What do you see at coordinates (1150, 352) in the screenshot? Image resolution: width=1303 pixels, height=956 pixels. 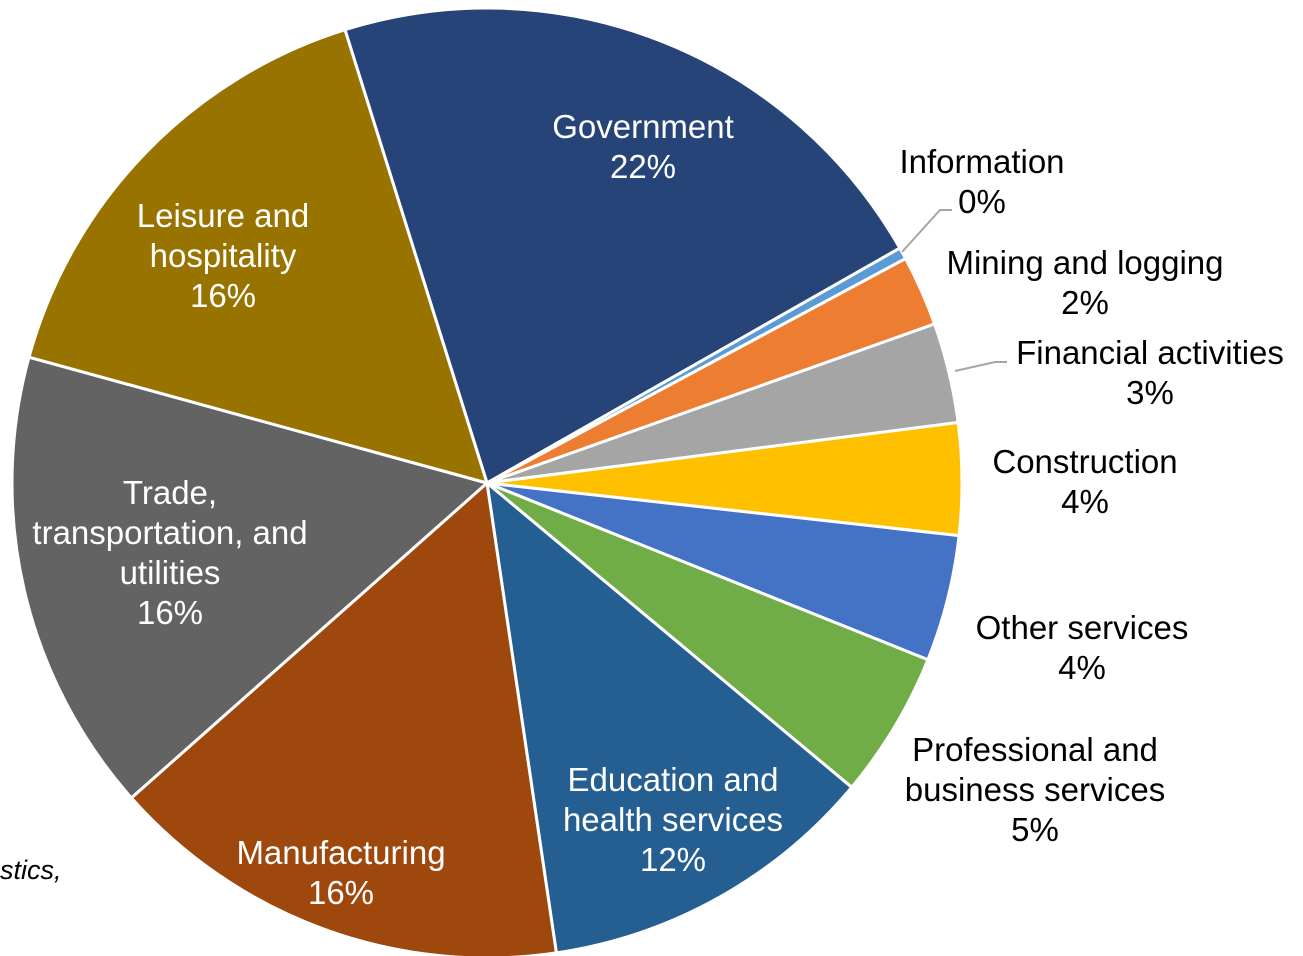 I see `category-label: Financial activities` at bounding box center [1150, 352].